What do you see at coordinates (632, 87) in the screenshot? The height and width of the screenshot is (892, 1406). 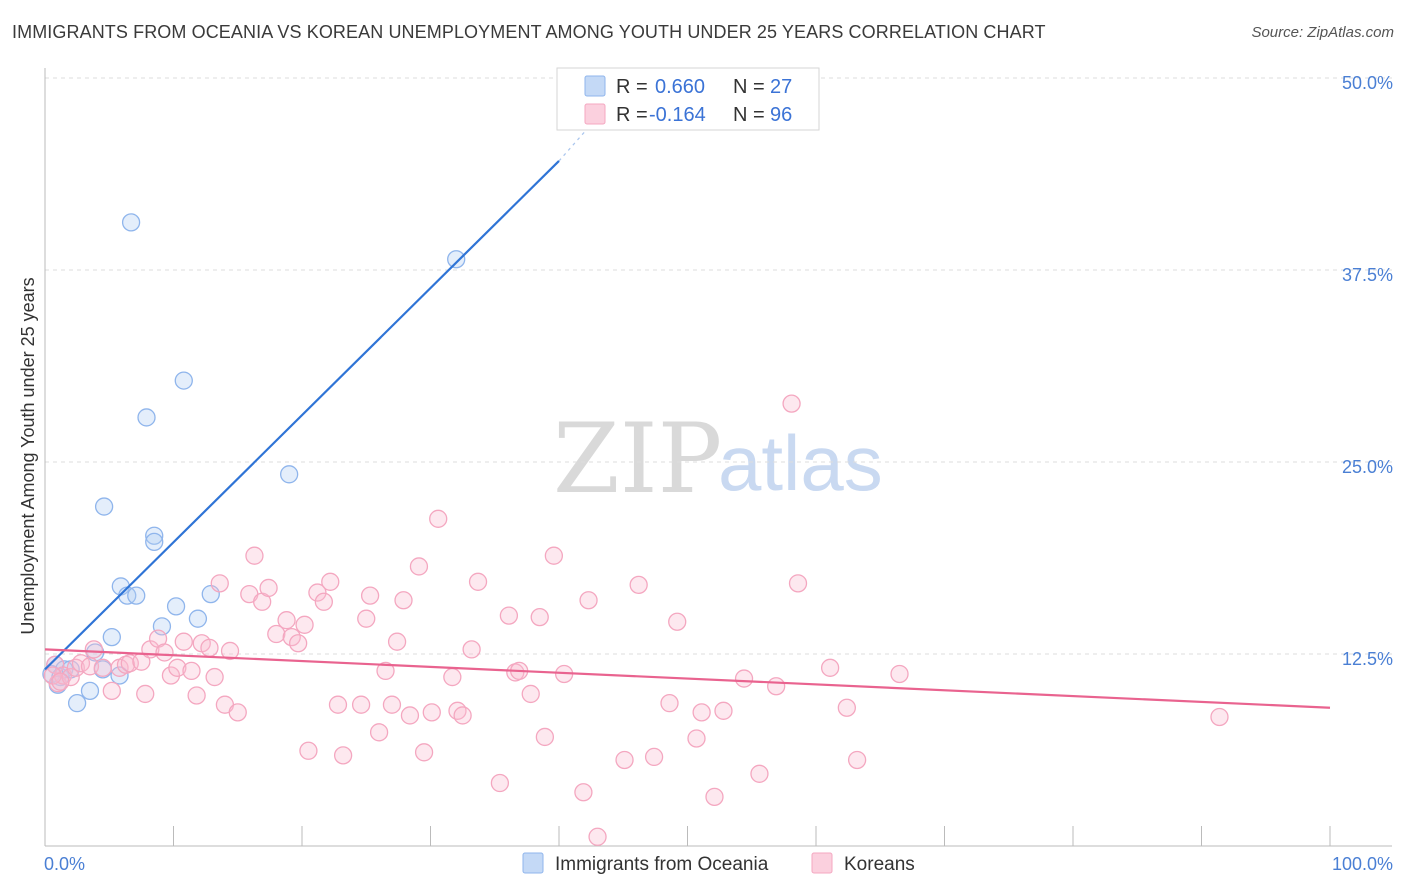 I see `legend-r-label-1: R =` at bounding box center [632, 87].